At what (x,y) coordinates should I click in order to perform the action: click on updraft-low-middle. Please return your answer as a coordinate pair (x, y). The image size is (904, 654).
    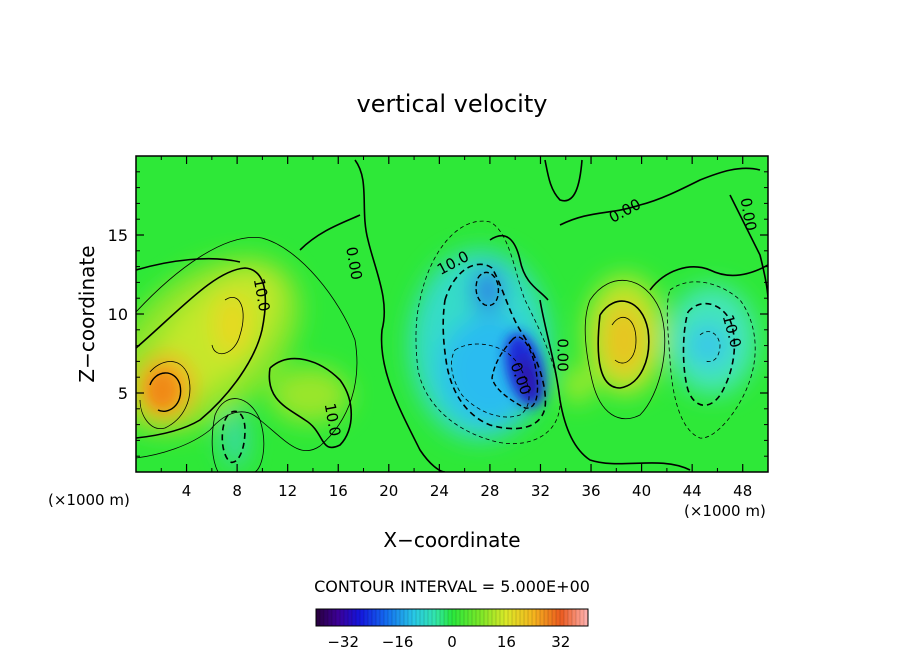
    Looking at the image, I should click on (310, 395).